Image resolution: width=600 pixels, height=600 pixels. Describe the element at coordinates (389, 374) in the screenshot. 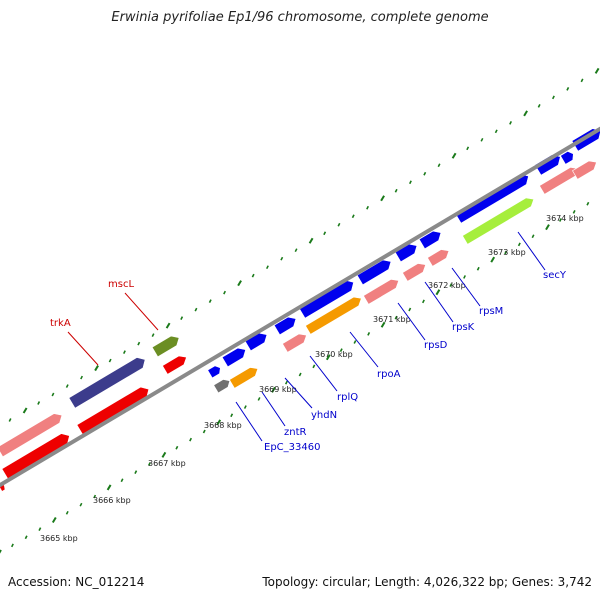

I see `gene-label-rpoa: rpoA` at that location.